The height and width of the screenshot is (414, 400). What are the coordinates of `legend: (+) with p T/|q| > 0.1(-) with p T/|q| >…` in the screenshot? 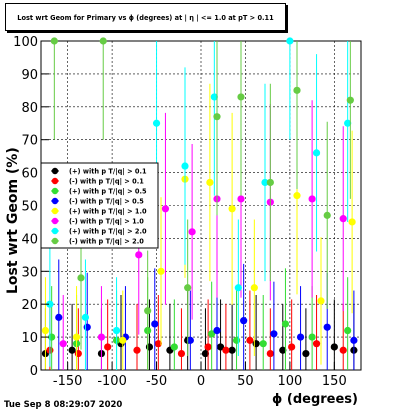 It's located at (99, 205).